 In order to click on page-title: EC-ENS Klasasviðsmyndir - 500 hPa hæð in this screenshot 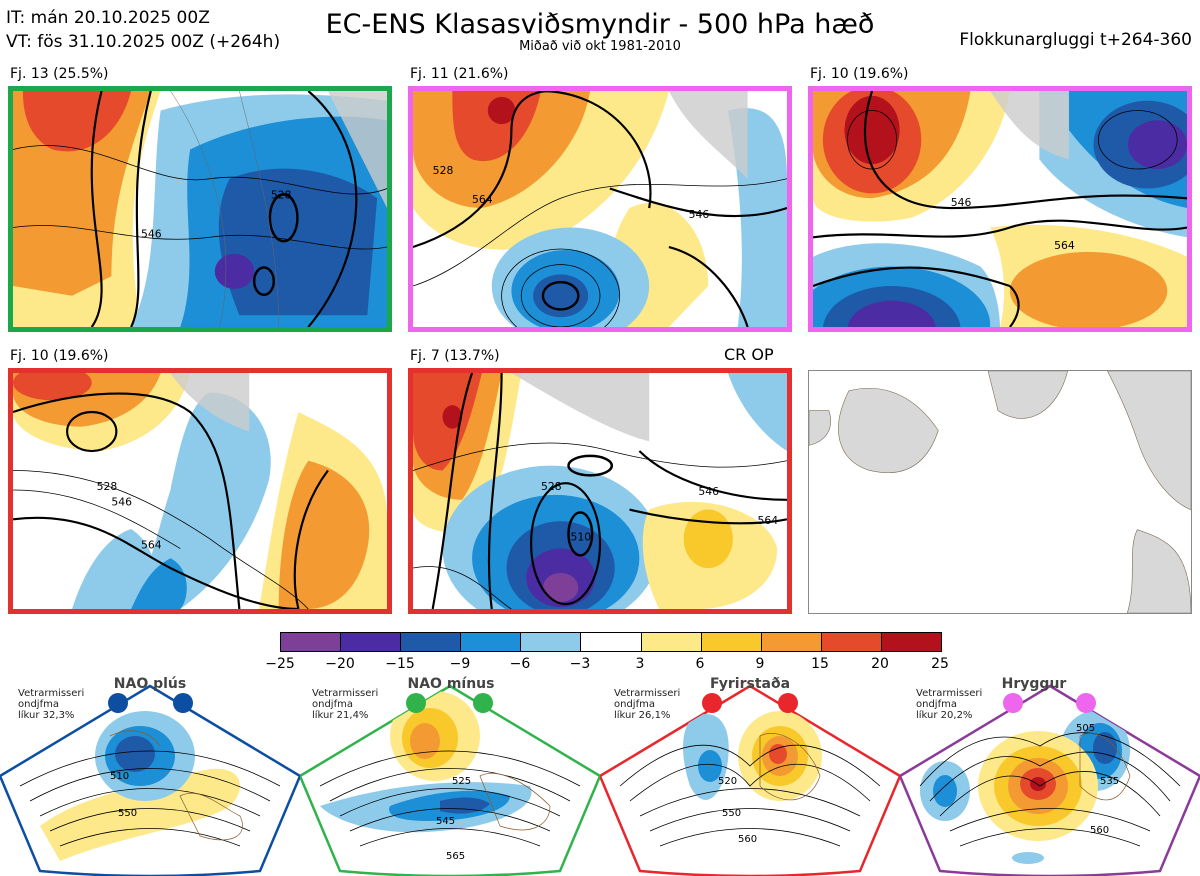, I will do `click(600, 24)`.